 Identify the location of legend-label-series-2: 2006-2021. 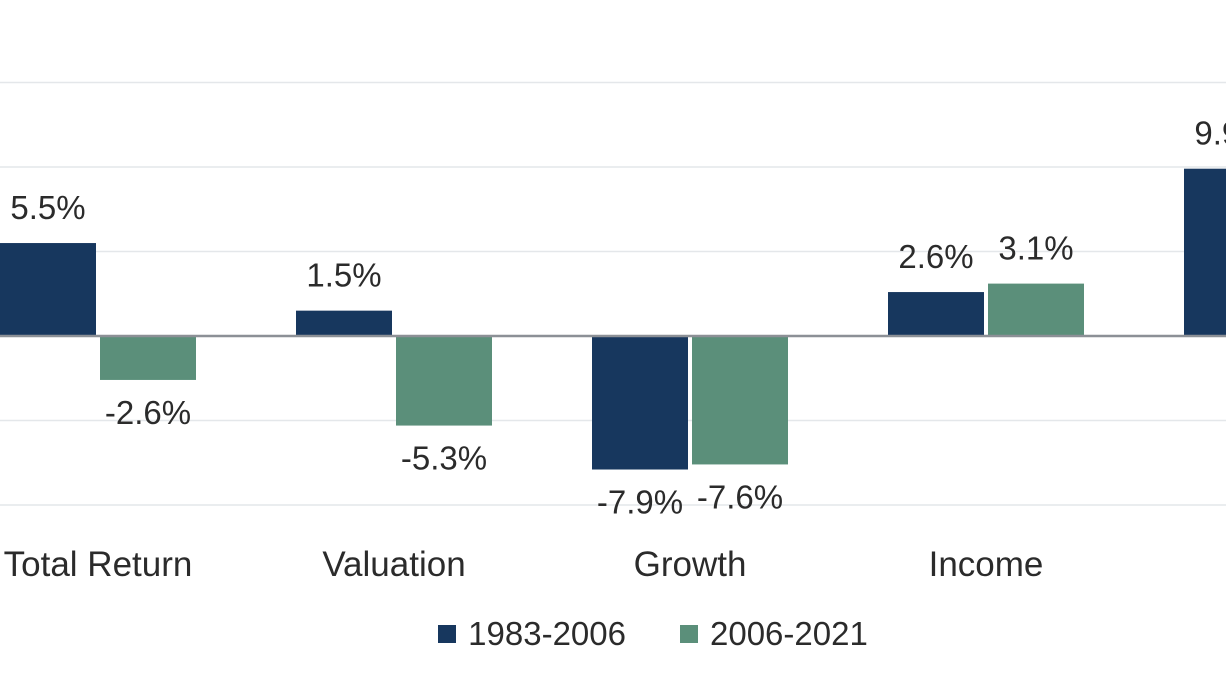
(789, 633).